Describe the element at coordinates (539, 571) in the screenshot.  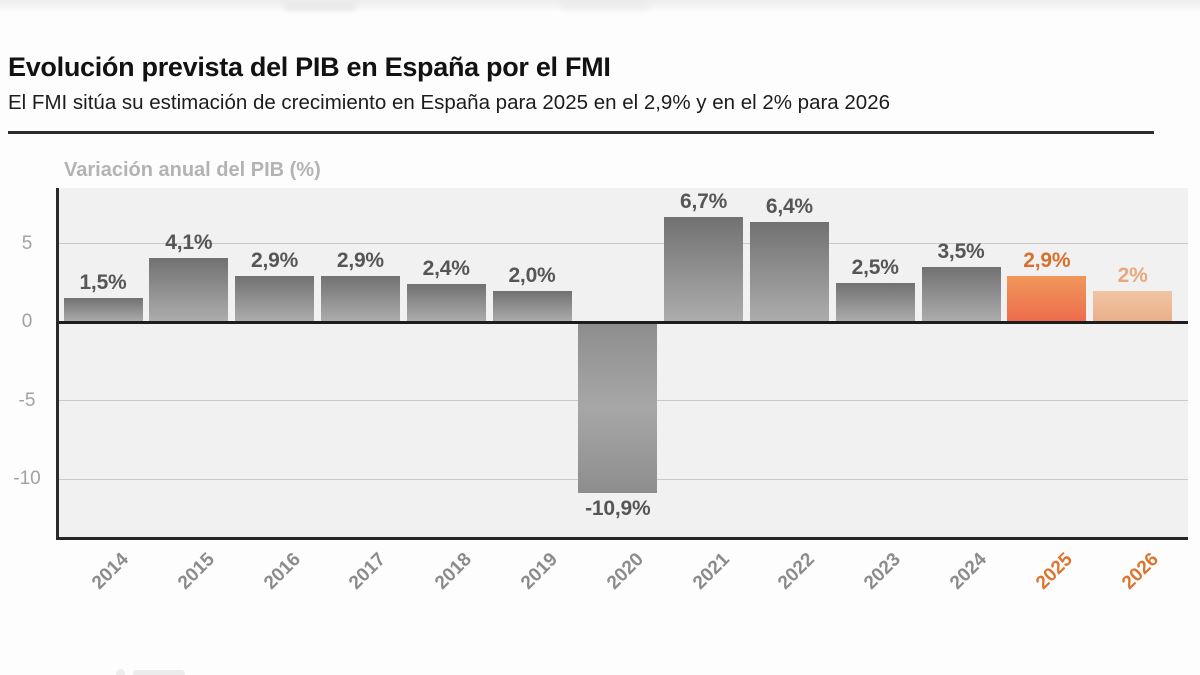
I see `x-axis-label-2019: 2019` at that location.